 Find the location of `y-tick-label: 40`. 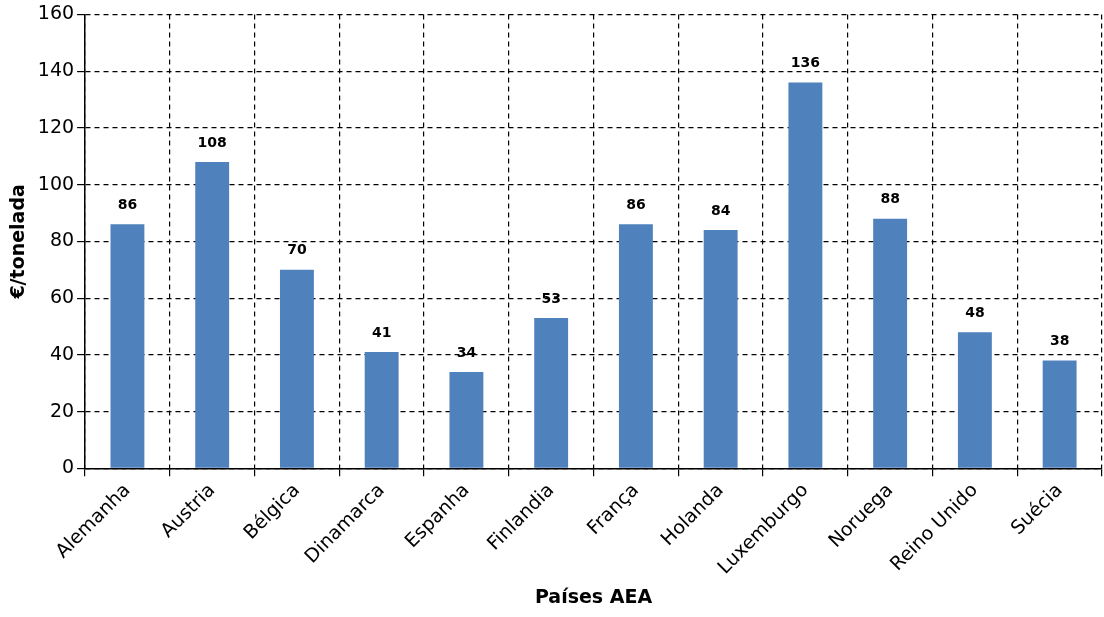

y-tick-label: 40 is located at coordinates (62, 352).